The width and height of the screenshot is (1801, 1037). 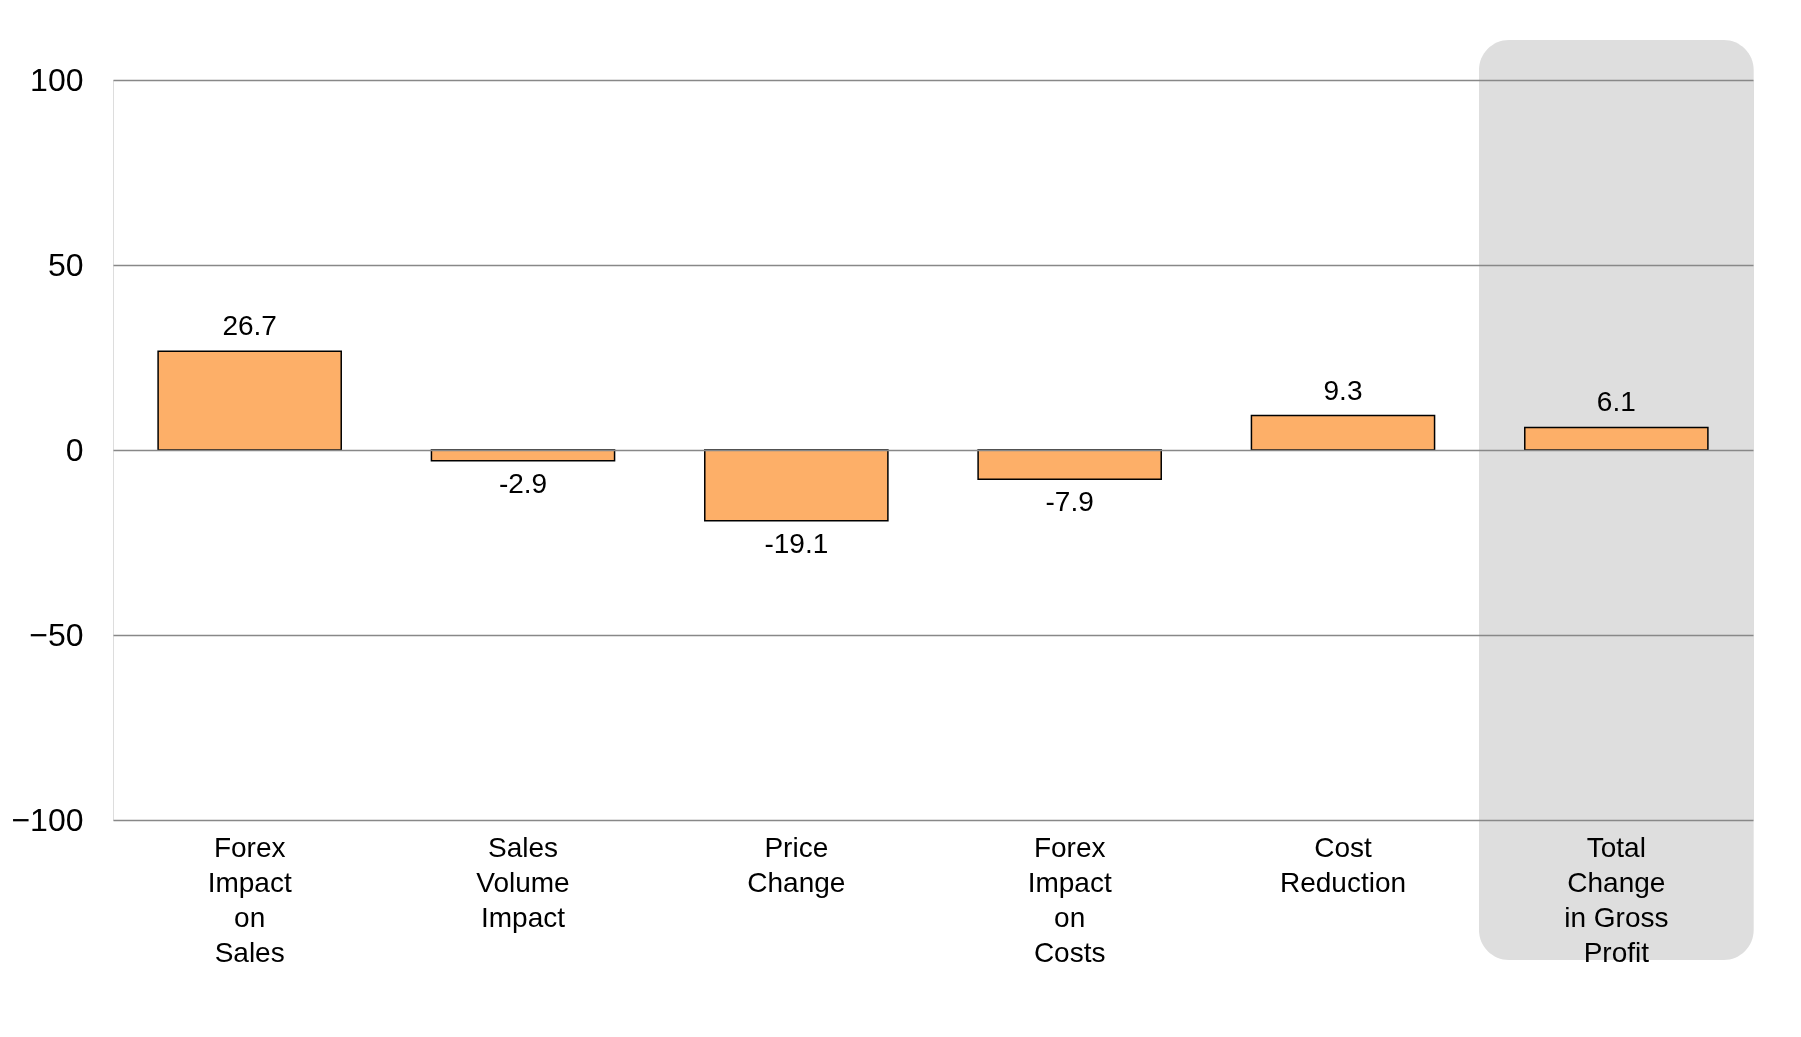 What do you see at coordinates (796, 864) in the screenshot?
I see `x-tick-label: Price Change` at bounding box center [796, 864].